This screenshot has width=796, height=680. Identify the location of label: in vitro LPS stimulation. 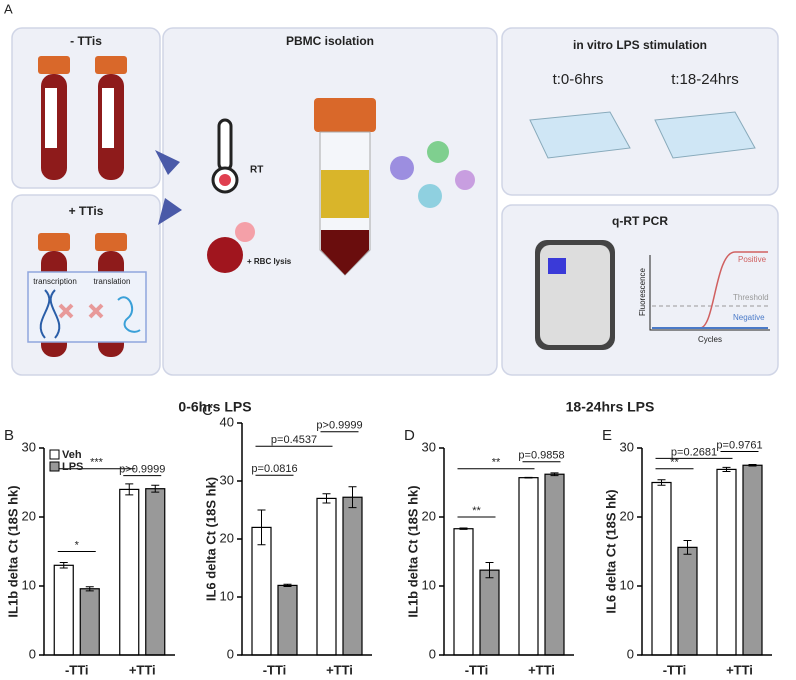
(640, 45).